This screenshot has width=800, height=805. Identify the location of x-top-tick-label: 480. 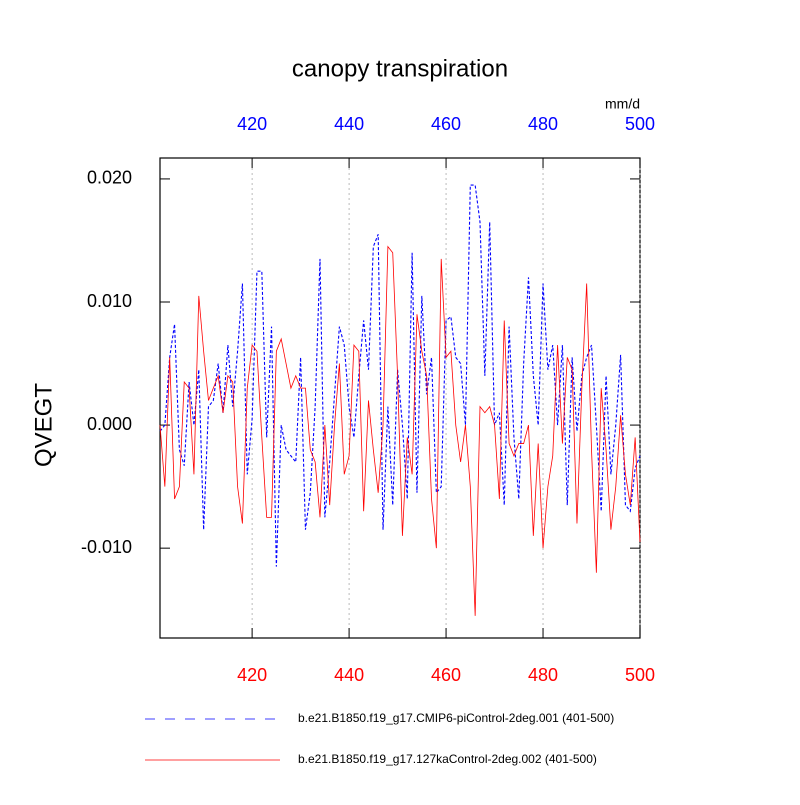
(543, 124).